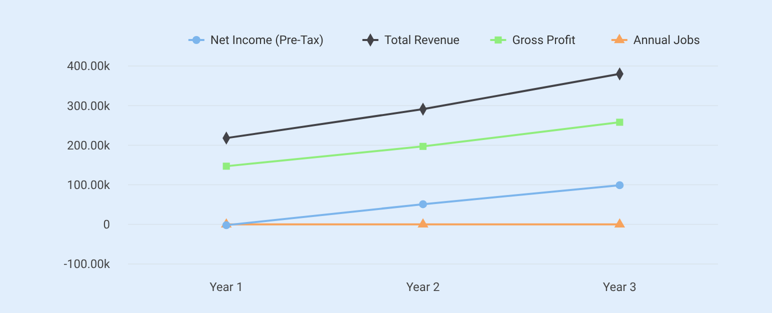 This screenshot has height=313, width=772. Describe the element at coordinates (423, 287) in the screenshot. I see `x-tick-label: Year 2` at that location.